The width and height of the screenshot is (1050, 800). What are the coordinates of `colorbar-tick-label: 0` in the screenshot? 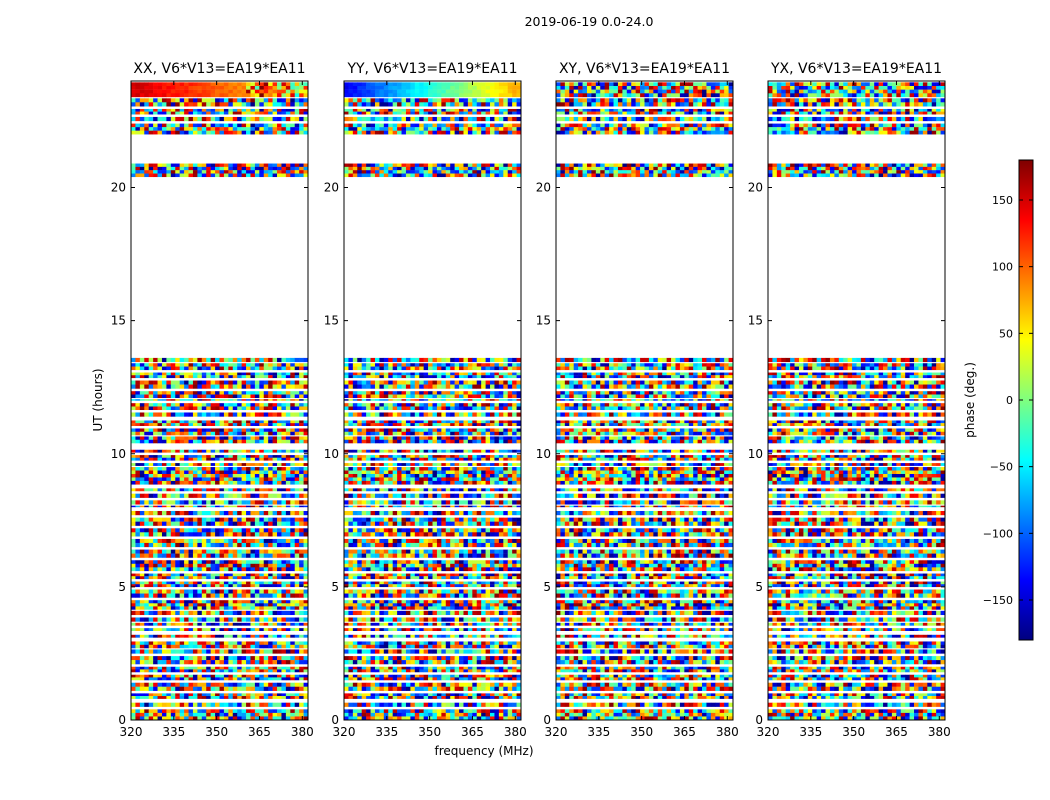 It's located at (1009, 400).